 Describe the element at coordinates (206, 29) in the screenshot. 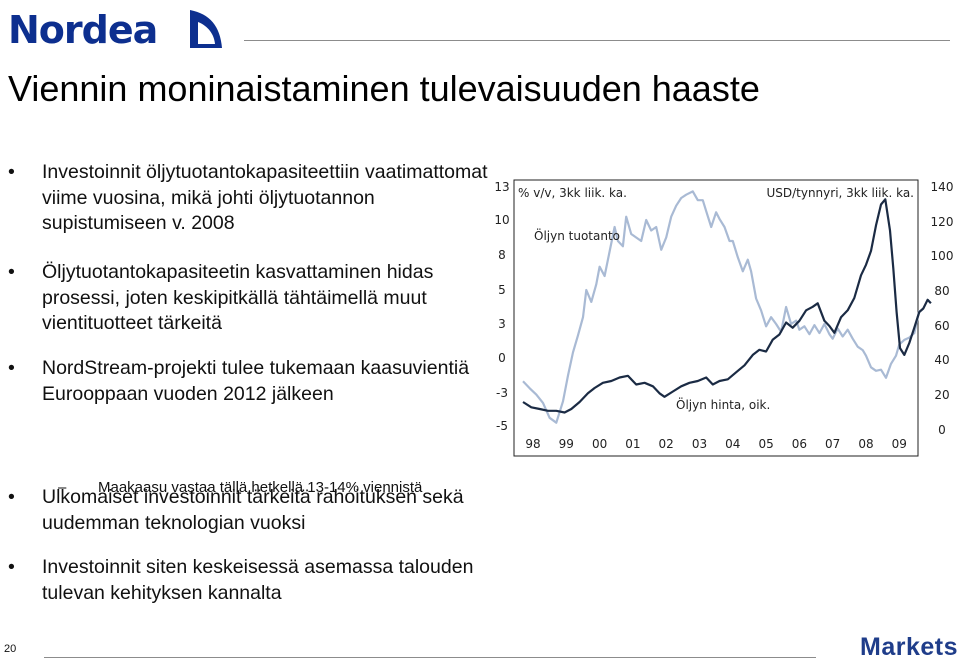

I see `sail-icon` at that location.